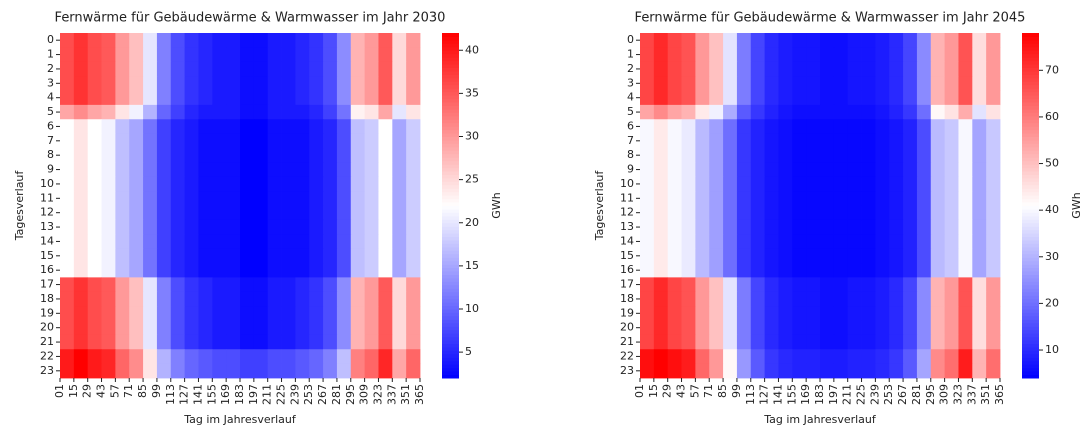  I want to click on x-tick-label: 29, so click(87, 391).